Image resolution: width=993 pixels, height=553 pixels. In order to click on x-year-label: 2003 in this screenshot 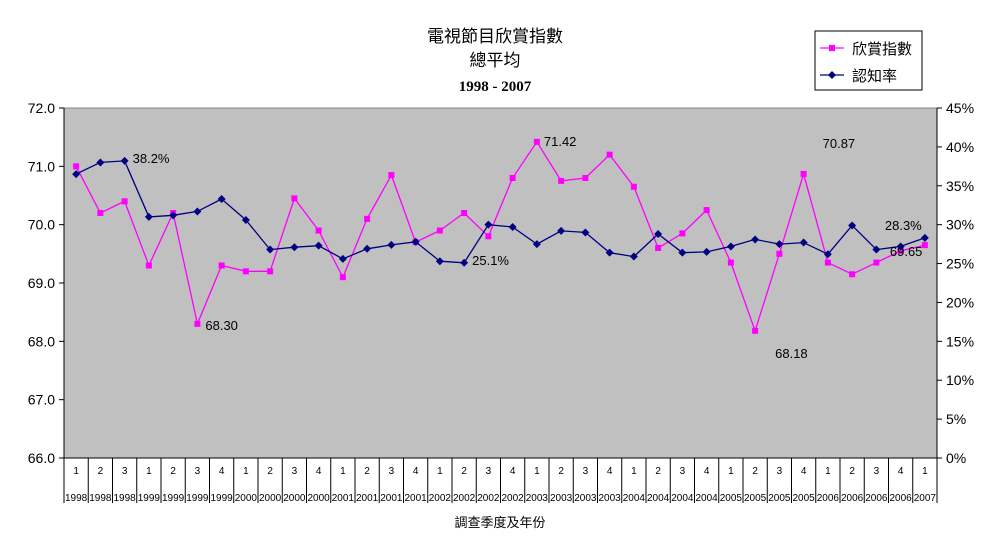, I will do `click(610, 498)`.